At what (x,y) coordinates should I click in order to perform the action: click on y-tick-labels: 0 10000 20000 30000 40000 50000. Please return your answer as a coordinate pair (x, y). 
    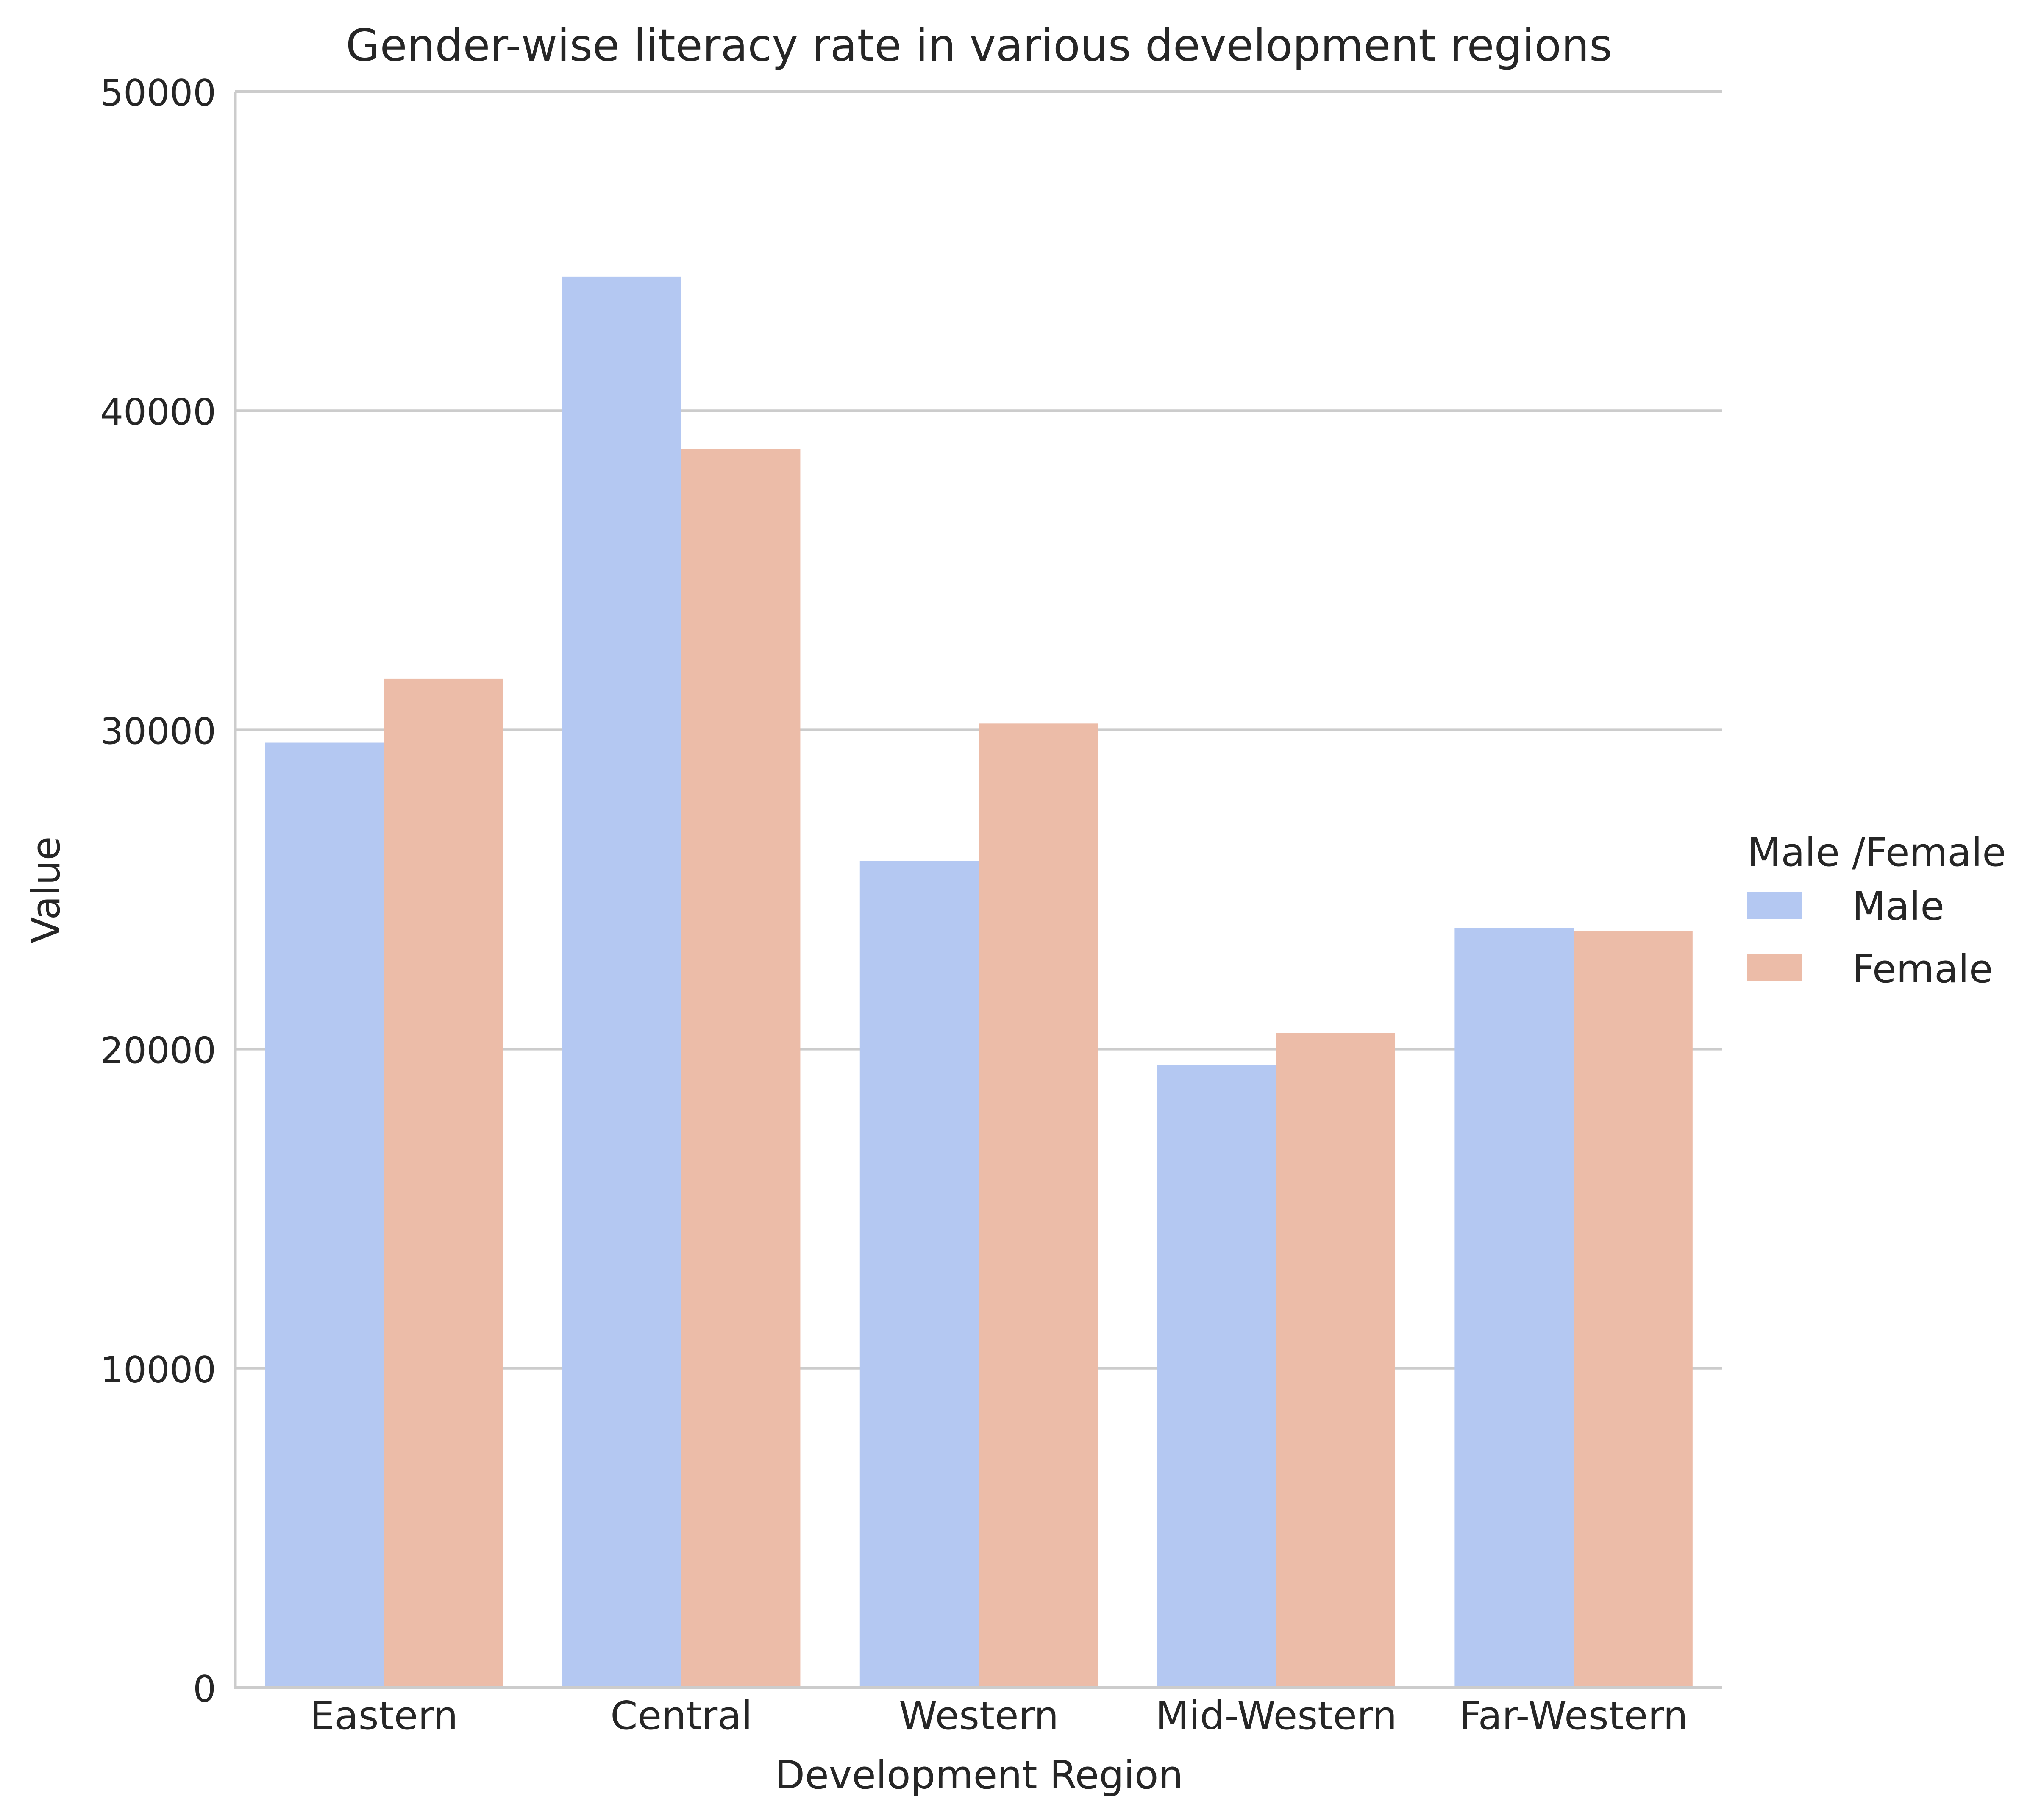
    Looking at the image, I should click on (158, 891).